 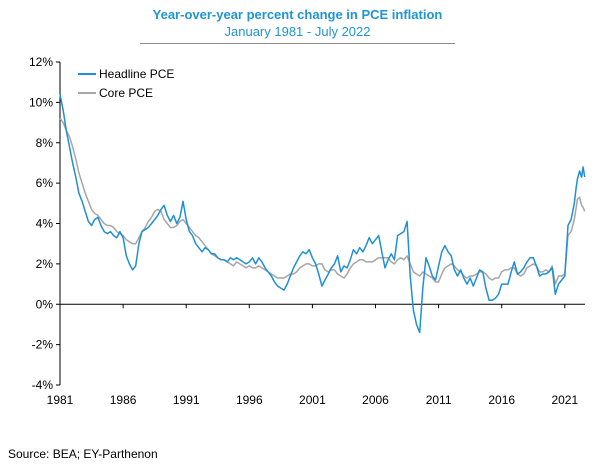 I want to click on y-tick-label: 8%, so click(x=45, y=143).